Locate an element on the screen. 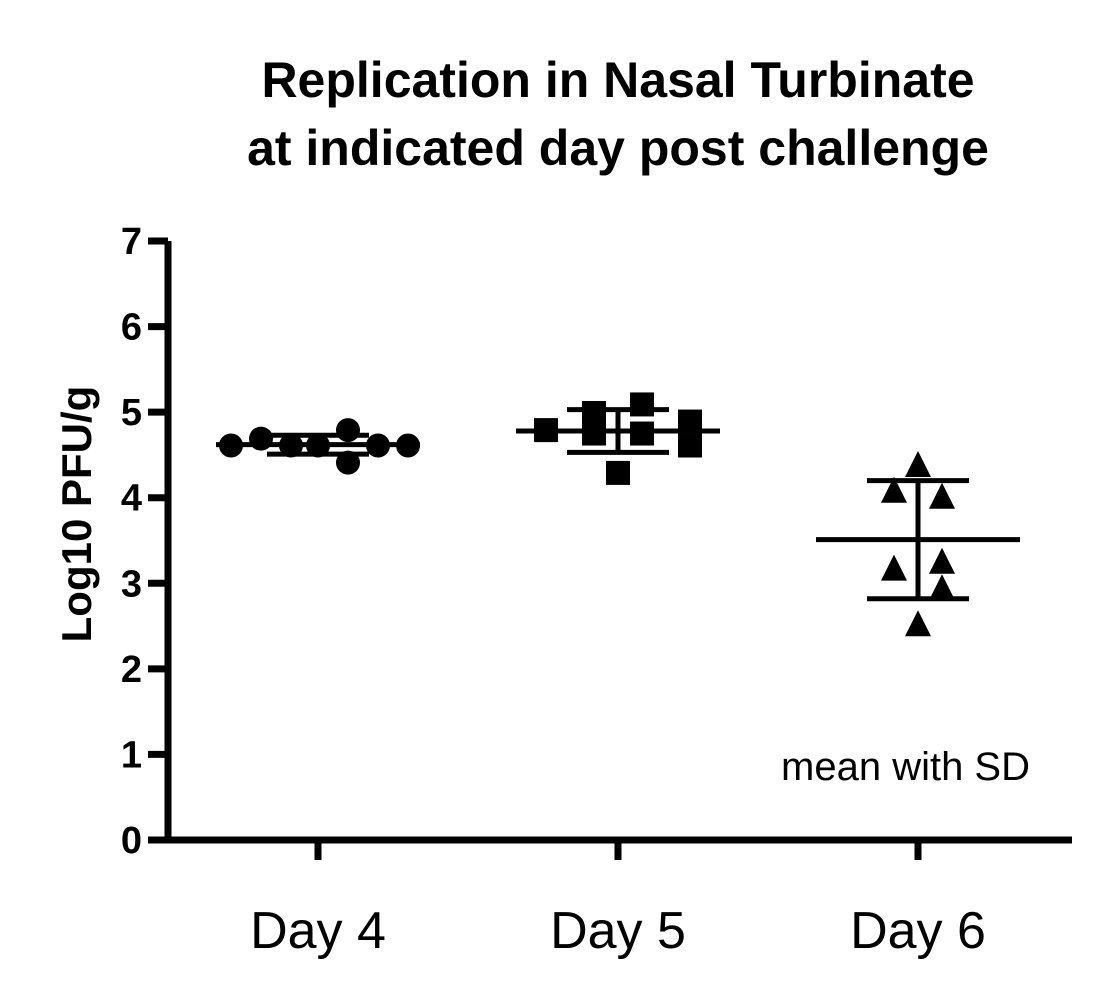 The height and width of the screenshot is (1003, 1099). y-tick-label: 7 is located at coordinates (131, 242).